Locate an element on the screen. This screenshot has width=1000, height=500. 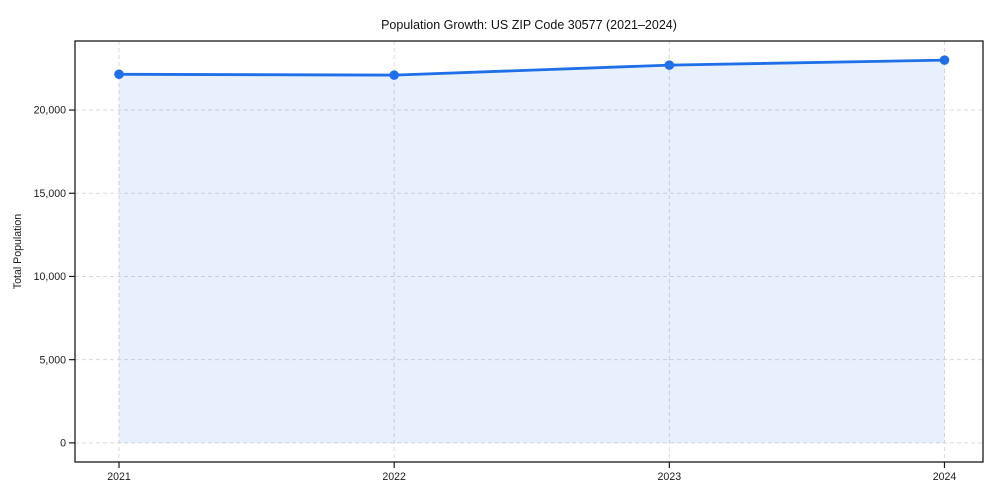
x-tick-label-2023: 2023 is located at coordinates (670, 477).